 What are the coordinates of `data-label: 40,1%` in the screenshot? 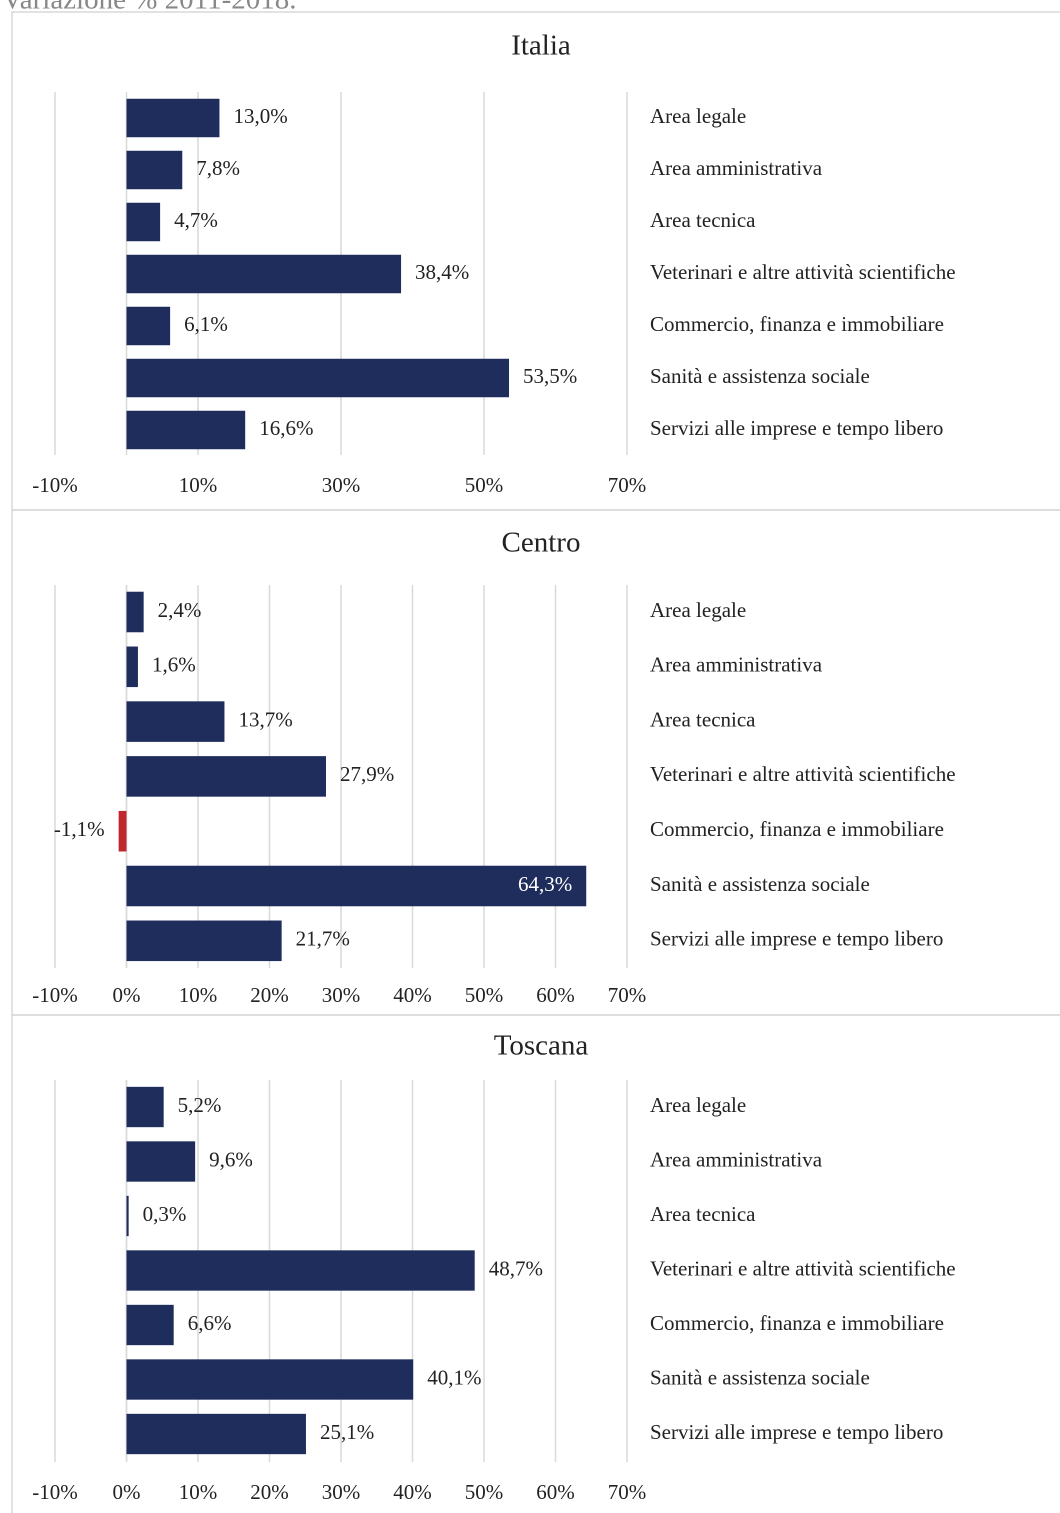 It's located at (454, 1377).